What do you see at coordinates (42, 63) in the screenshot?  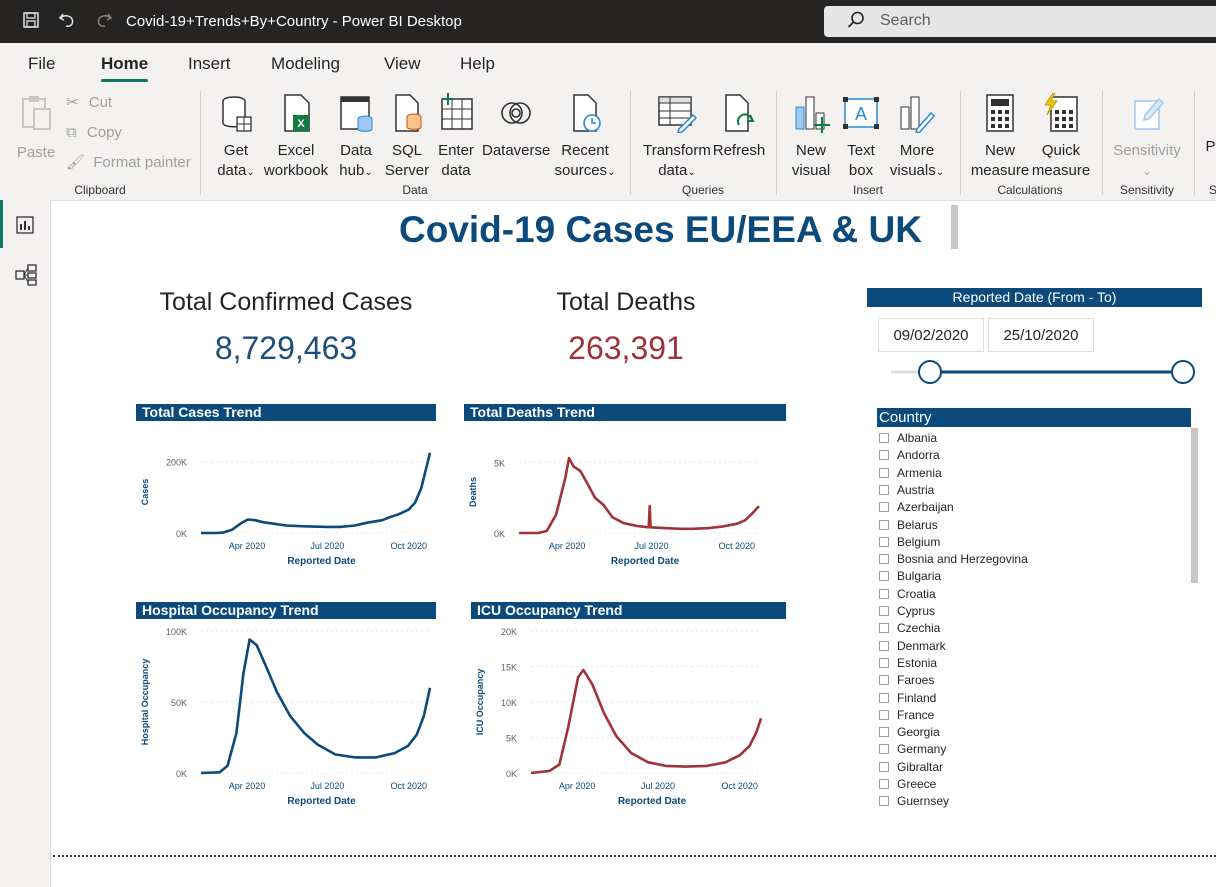 I see `tab-file: File` at bounding box center [42, 63].